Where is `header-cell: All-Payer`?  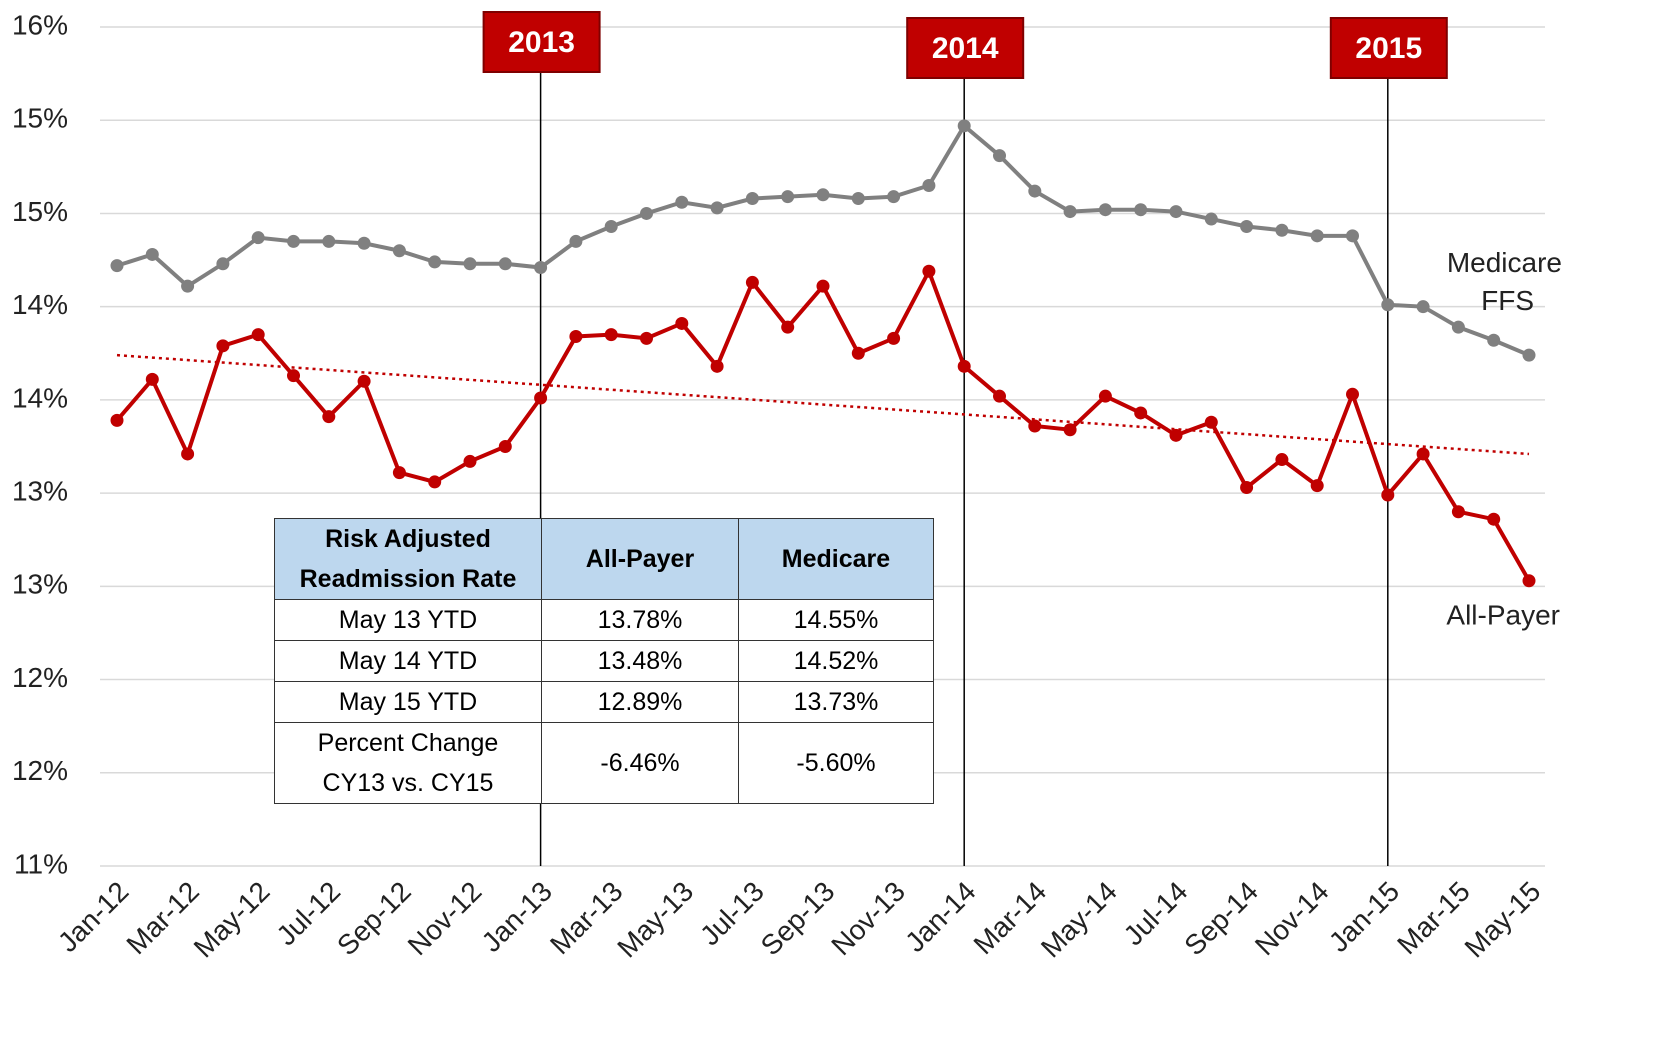
header-cell: All-Payer is located at coordinates (640, 559).